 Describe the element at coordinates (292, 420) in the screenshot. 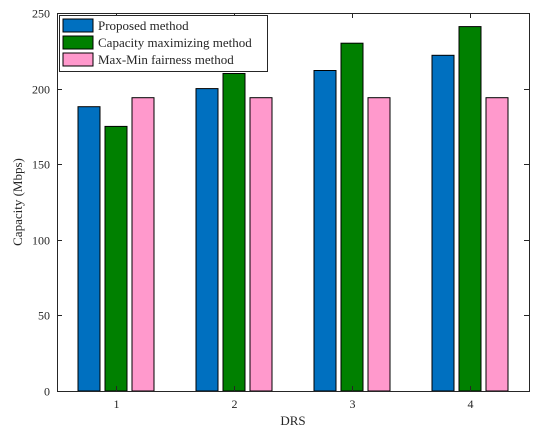

I see `x-axis-label: DRS` at that location.